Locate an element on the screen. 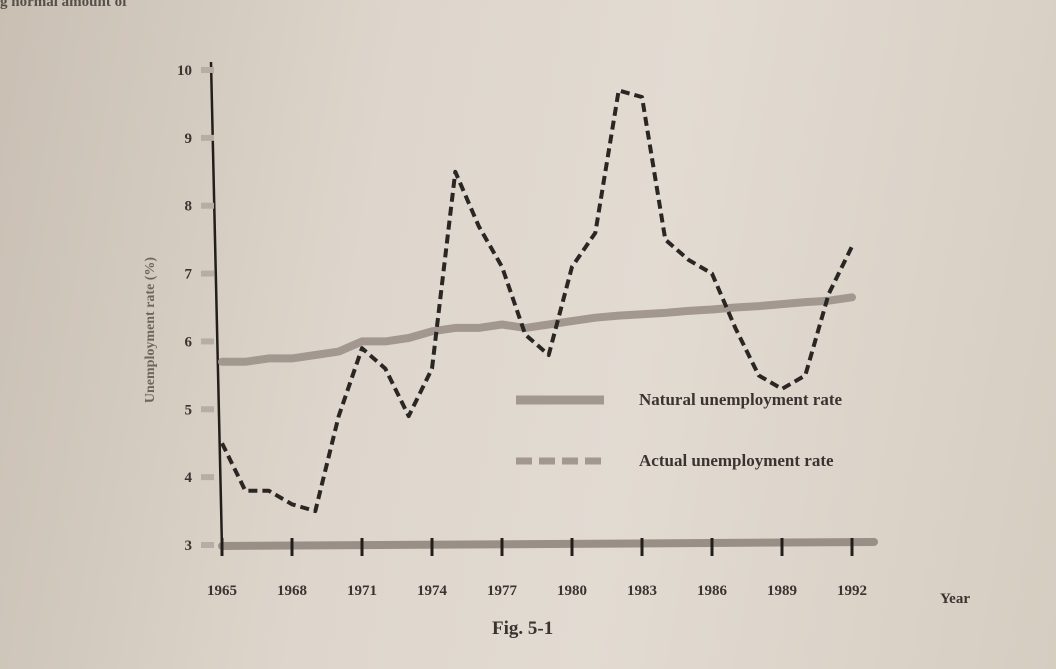  x-tick-label: 1989 is located at coordinates (782, 591).